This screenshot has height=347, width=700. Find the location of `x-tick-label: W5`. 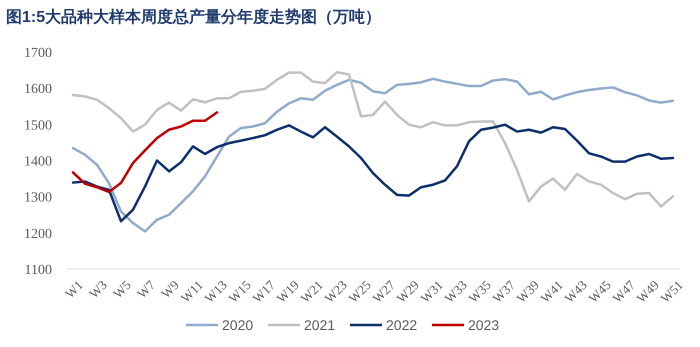

x-tick-label: W5 is located at coordinates (122, 289).